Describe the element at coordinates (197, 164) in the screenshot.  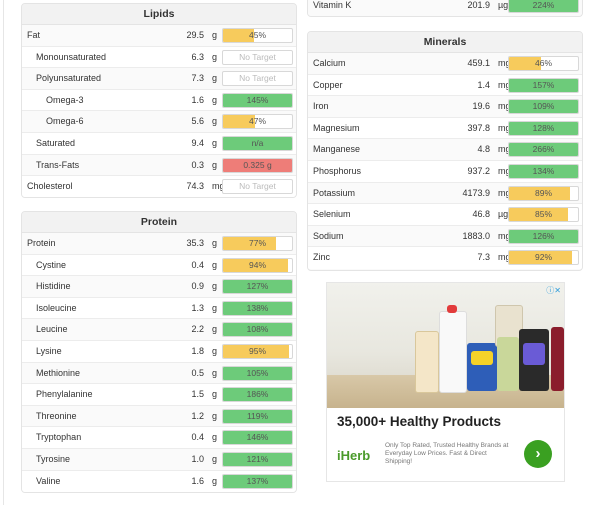
I see `nutrient-amount: 0.3` at that location.